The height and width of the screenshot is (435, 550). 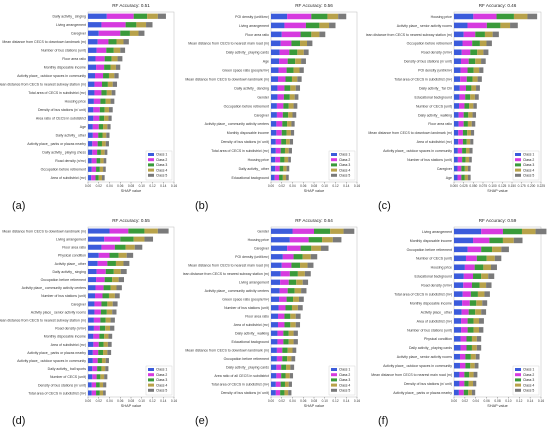 I want to click on x-tick-label: 0.000, so click(x=454, y=186).